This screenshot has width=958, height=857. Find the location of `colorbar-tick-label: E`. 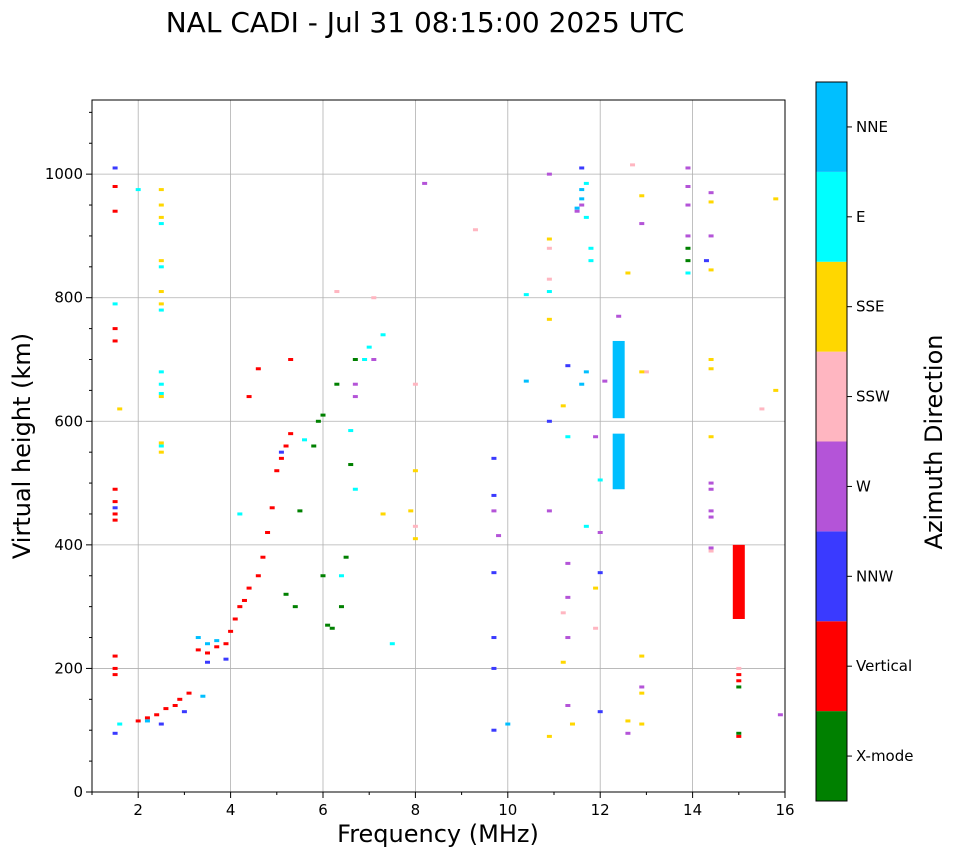

colorbar-tick-label: E is located at coordinates (860, 217).